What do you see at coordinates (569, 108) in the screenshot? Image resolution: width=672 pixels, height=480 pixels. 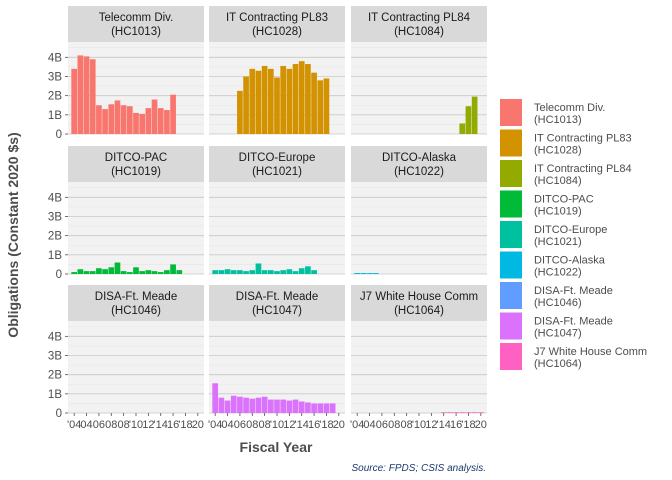 I see `legend-label: Telecomm Div.` at bounding box center [569, 108].